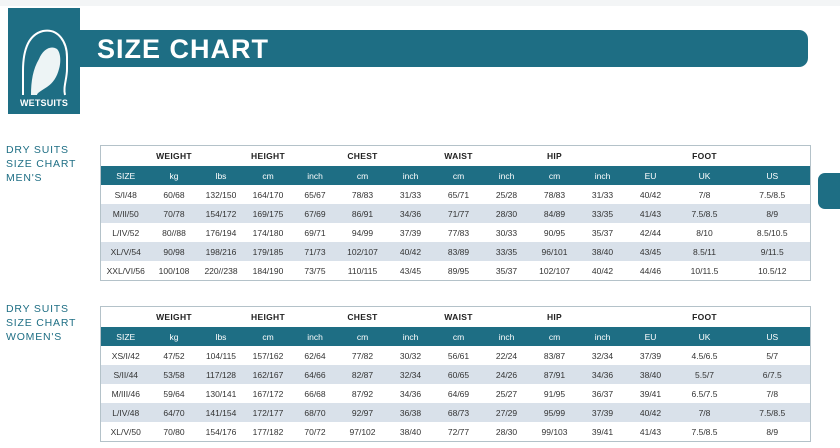 This screenshot has width=840, height=448. What do you see at coordinates (704, 251) in the screenshot?
I see `table-cell: 8.5/11` at bounding box center [704, 251].